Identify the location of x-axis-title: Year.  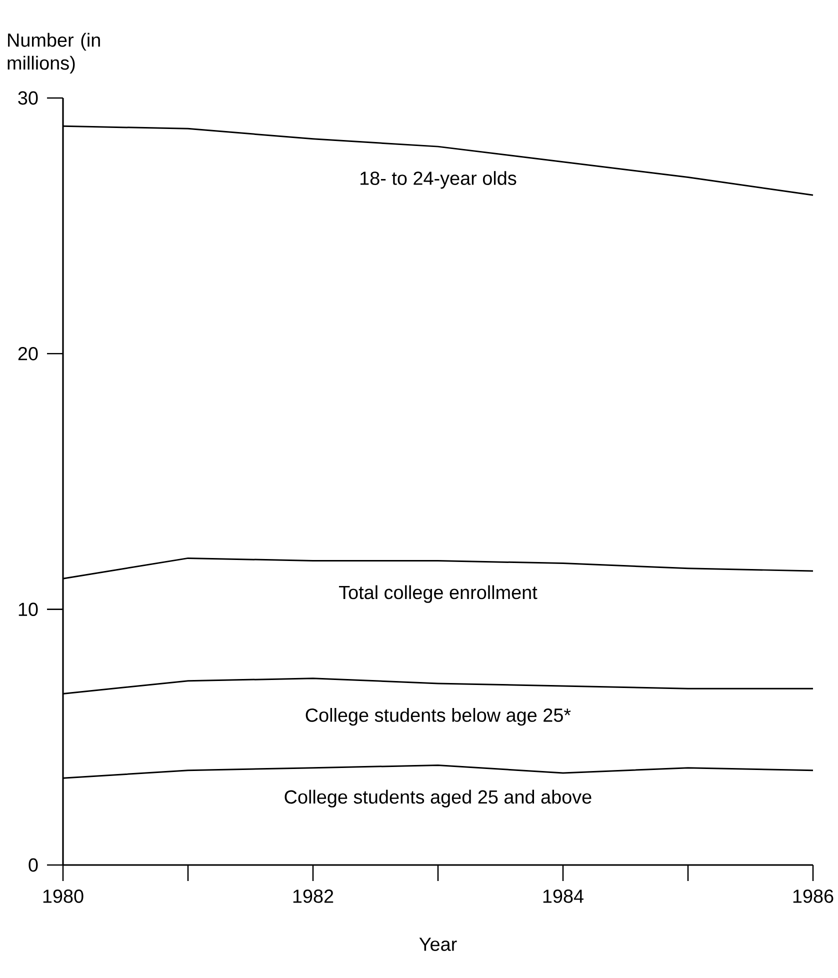
(438, 944).